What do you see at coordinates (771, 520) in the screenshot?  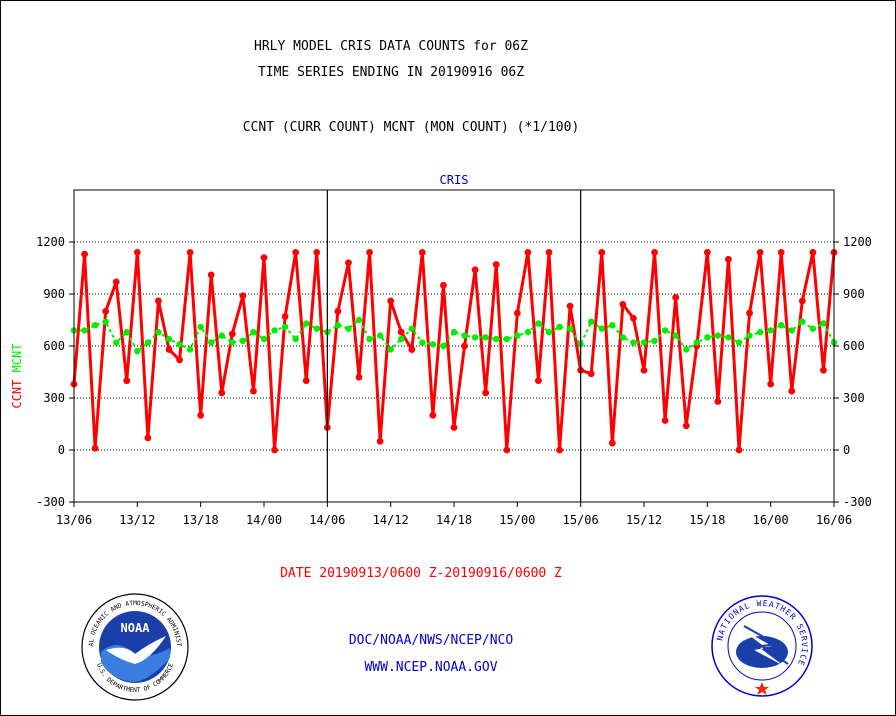 I see `x-tick-label: 16/00` at bounding box center [771, 520].